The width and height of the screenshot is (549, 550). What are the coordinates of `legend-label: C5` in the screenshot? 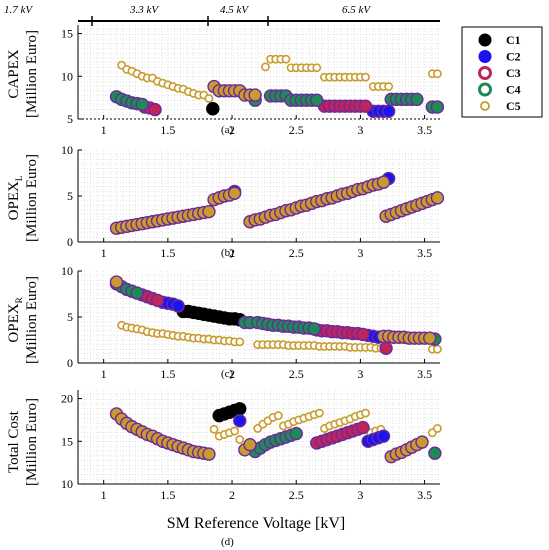 It's located at (513, 106).